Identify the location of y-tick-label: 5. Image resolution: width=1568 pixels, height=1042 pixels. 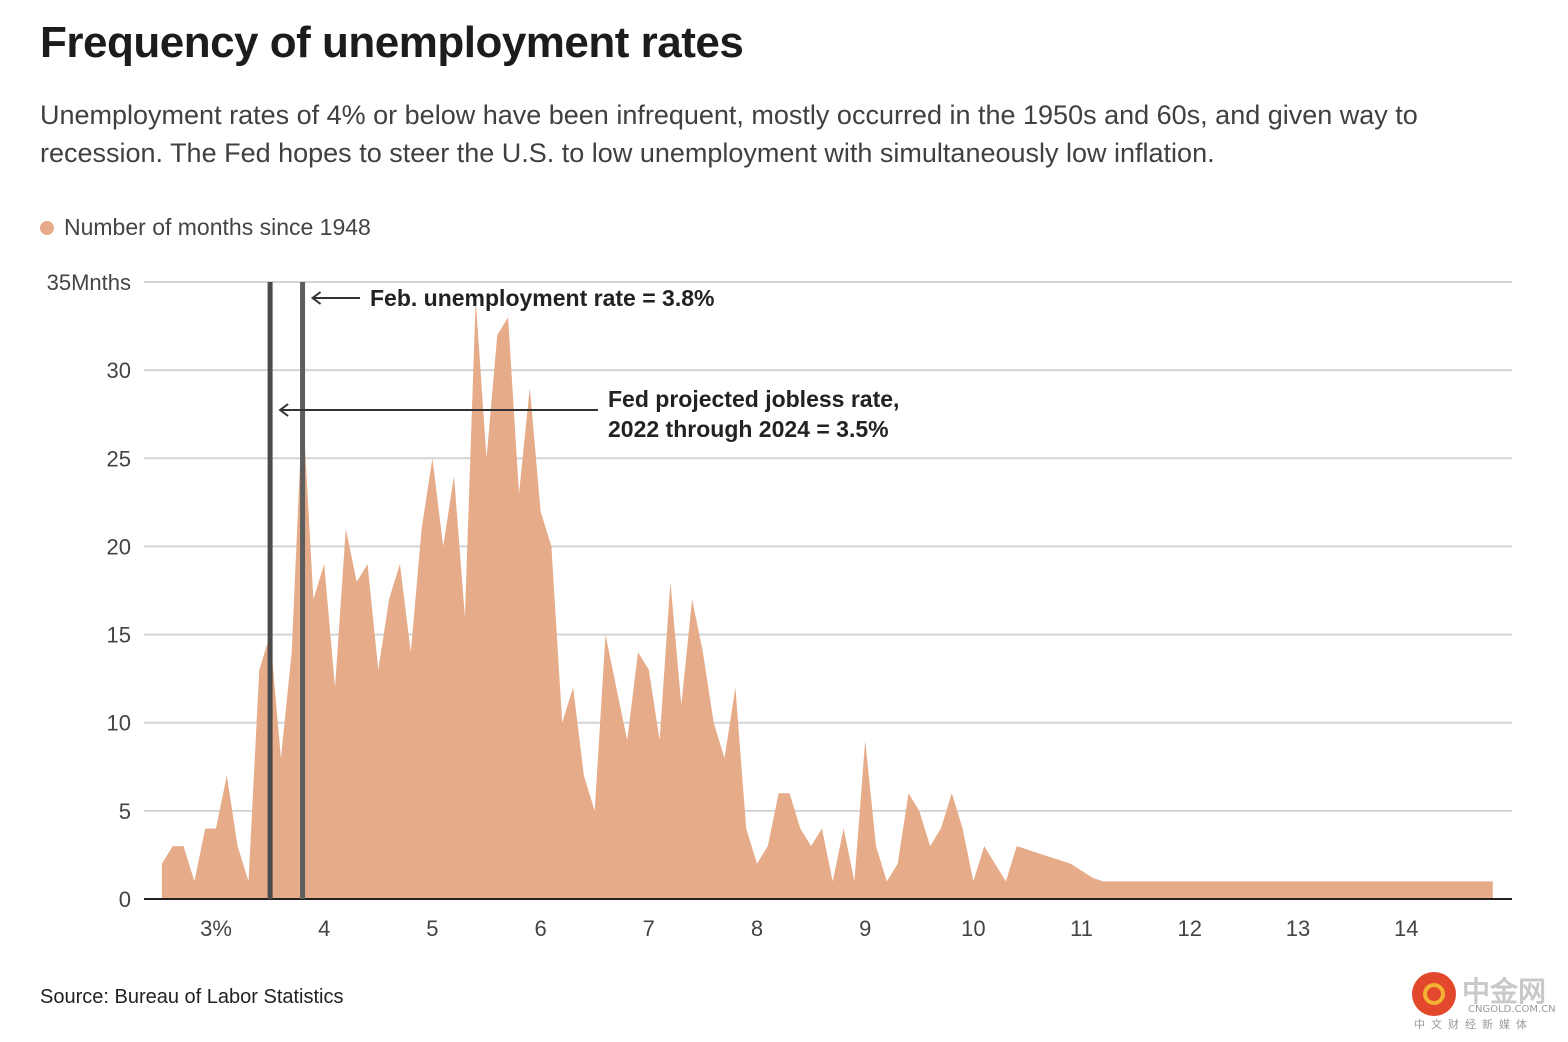
(125, 811).